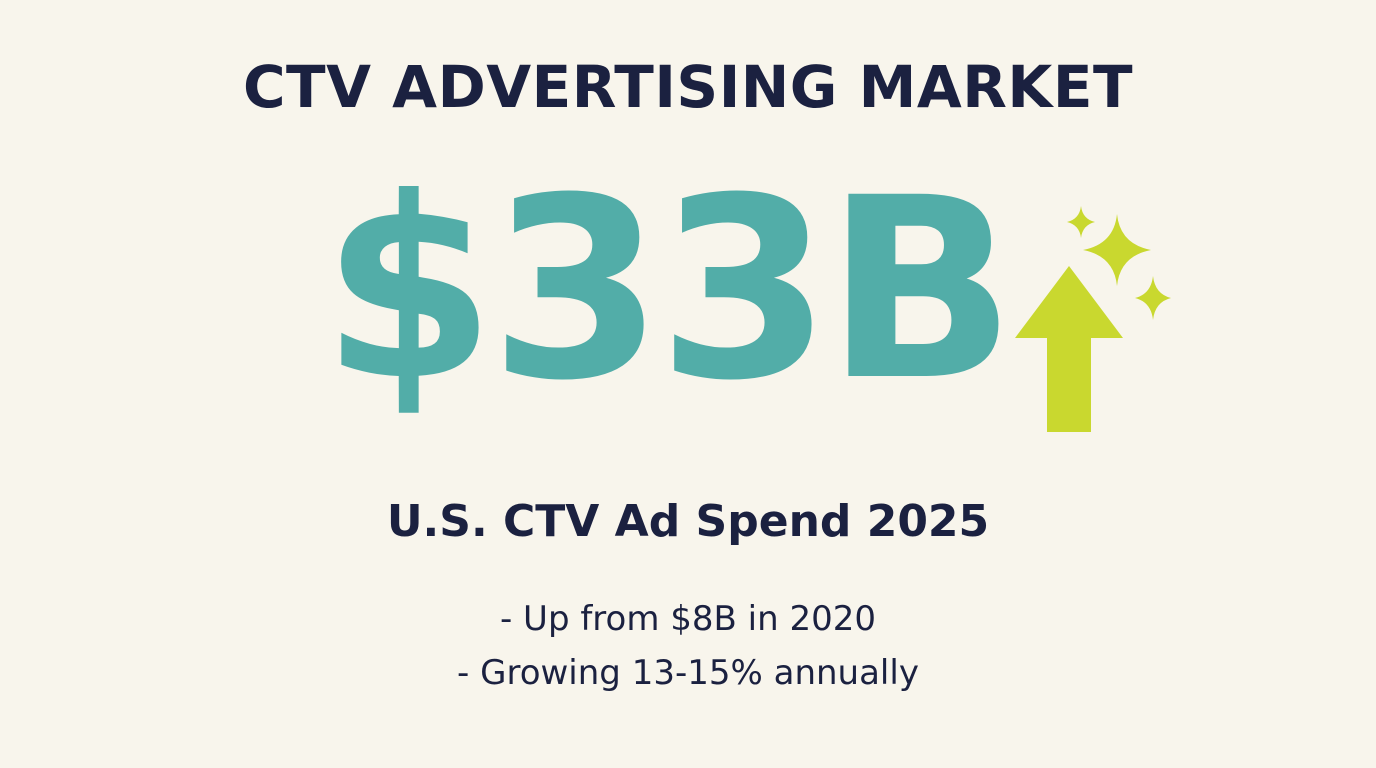 This screenshot has height=768, width=1376. Describe the element at coordinates (688, 521) in the screenshot. I see `subtitle: U.S. CTV Ad Spend 2025` at that location.